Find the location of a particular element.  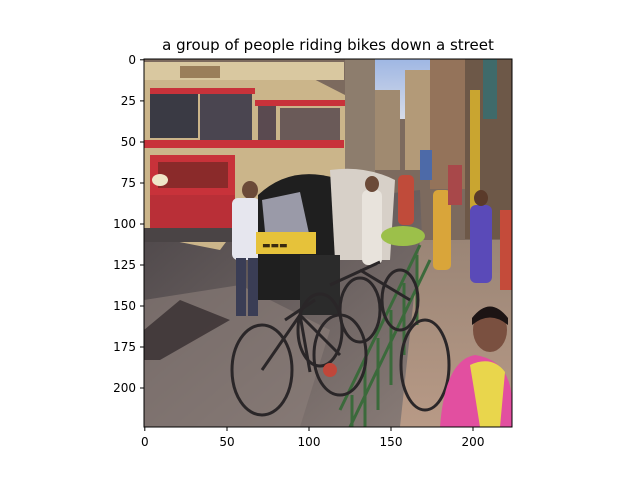

parked-bicycles is located at coordinates (340, 338).